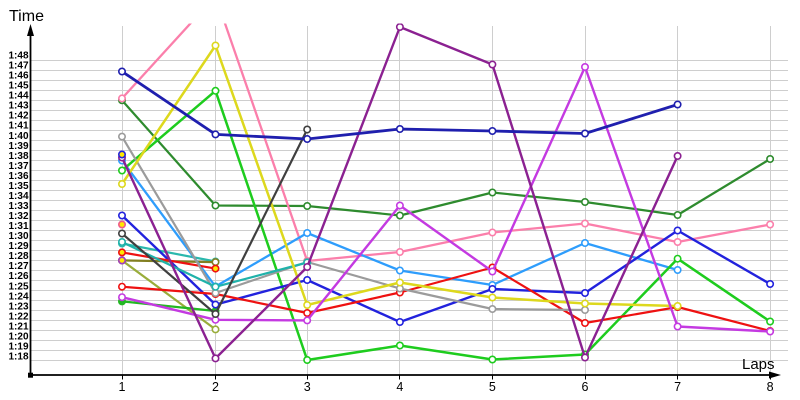 The height and width of the screenshot is (400, 800). I want to click on svg-text: 1:44, so click(18, 96).